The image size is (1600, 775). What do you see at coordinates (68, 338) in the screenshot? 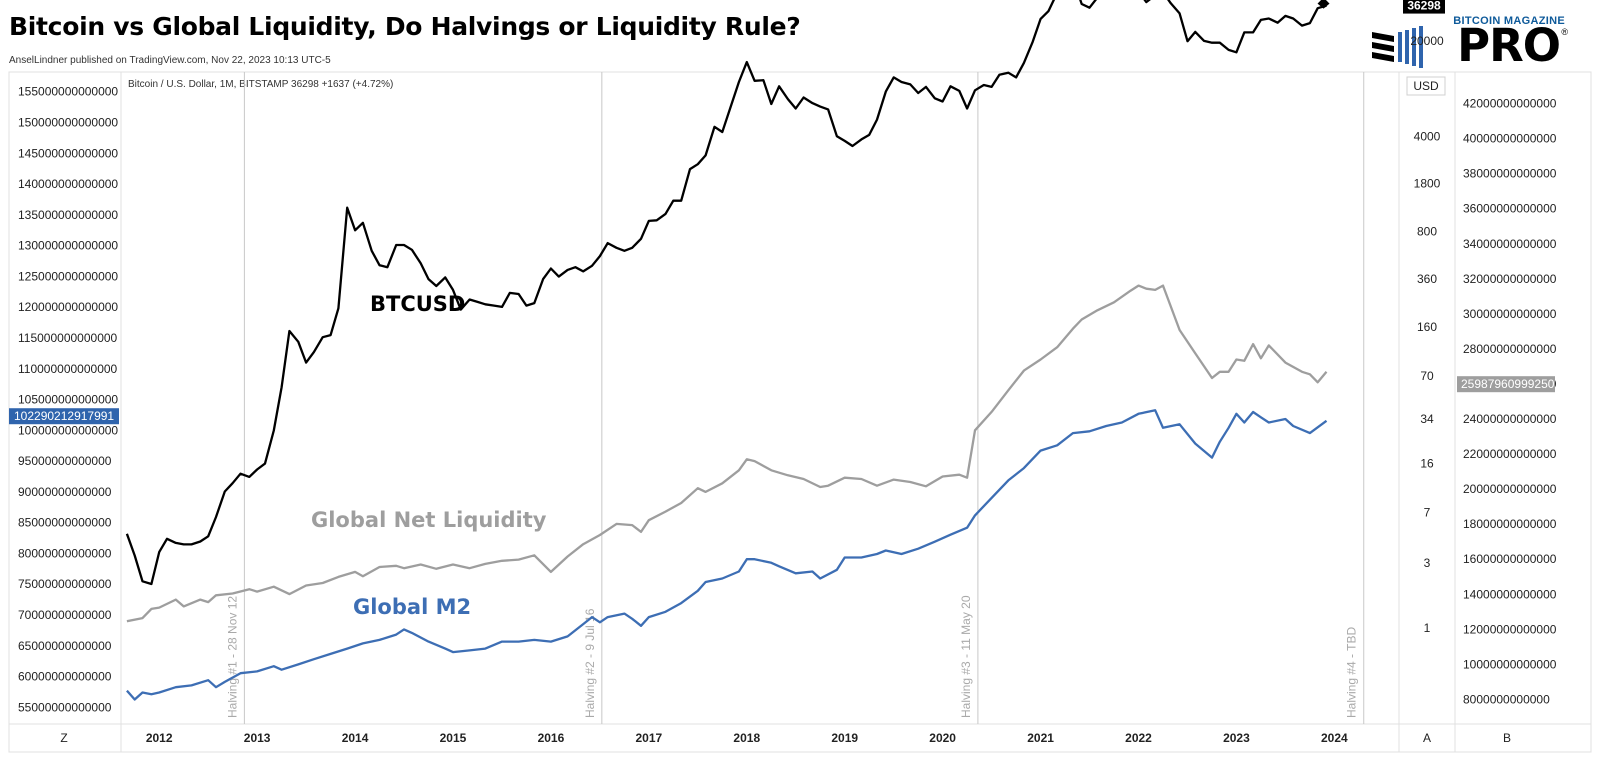
I see `left-tick-label-8: 115000000000000` at bounding box center [68, 338].